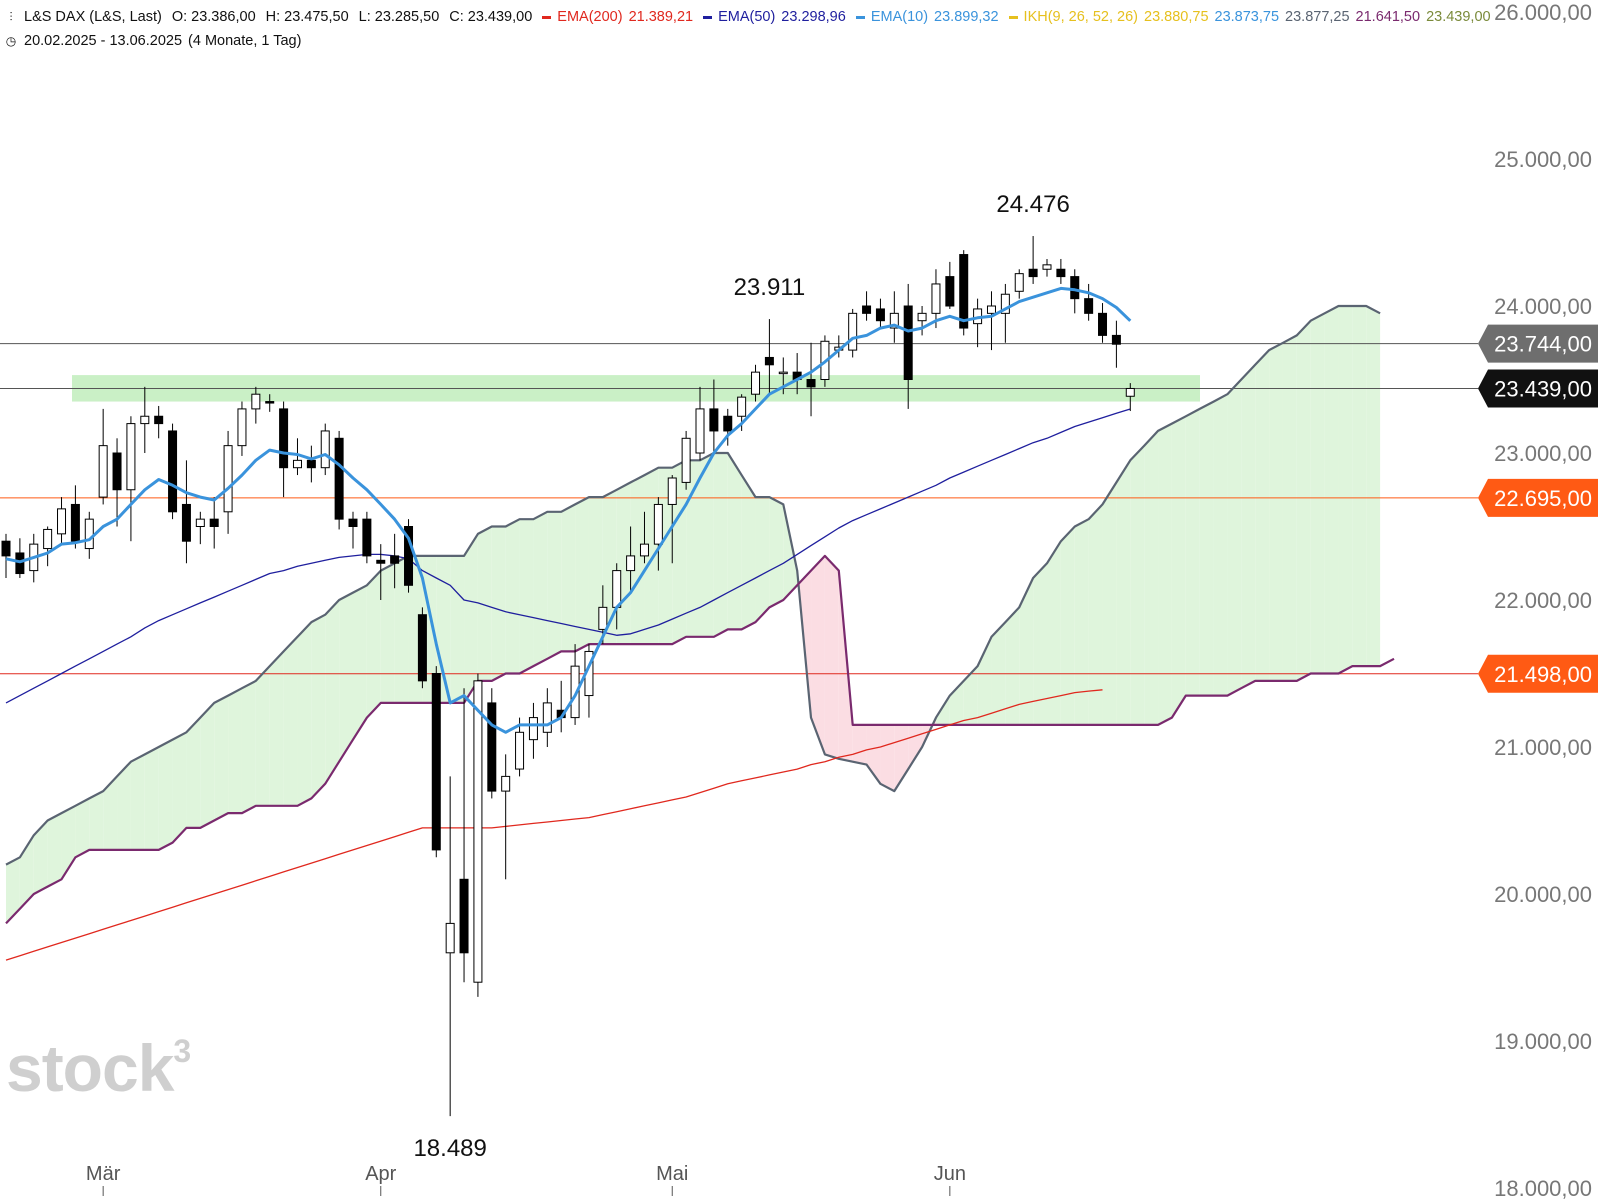 This screenshot has height=1200, width=1600. I want to click on price-badge-label: 23.439,00, so click(1543, 388).